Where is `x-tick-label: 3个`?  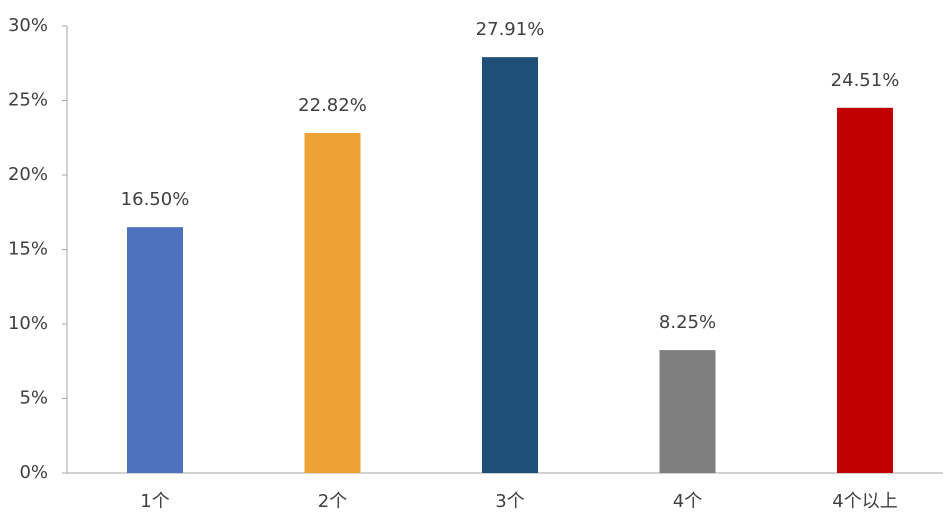 x-tick-label: 3个 is located at coordinates (509, 501).